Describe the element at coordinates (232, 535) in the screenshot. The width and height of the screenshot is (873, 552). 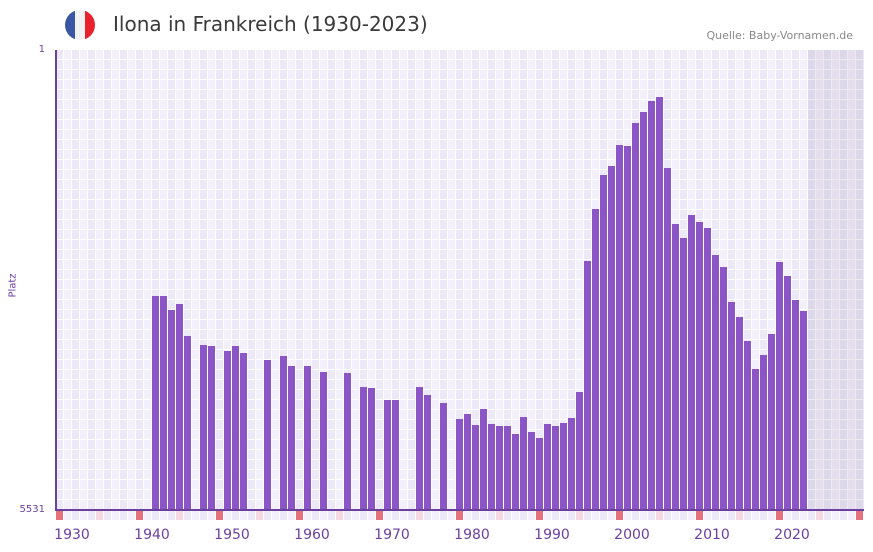
I see `x-tick-label: 1950` at that location.